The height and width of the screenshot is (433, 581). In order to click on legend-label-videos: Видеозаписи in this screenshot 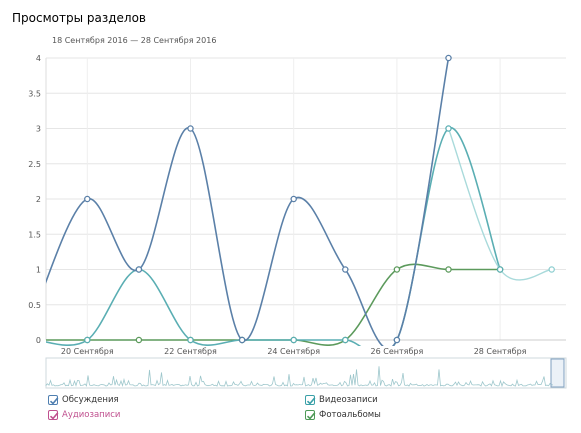, I will do `click(348, 400)`.